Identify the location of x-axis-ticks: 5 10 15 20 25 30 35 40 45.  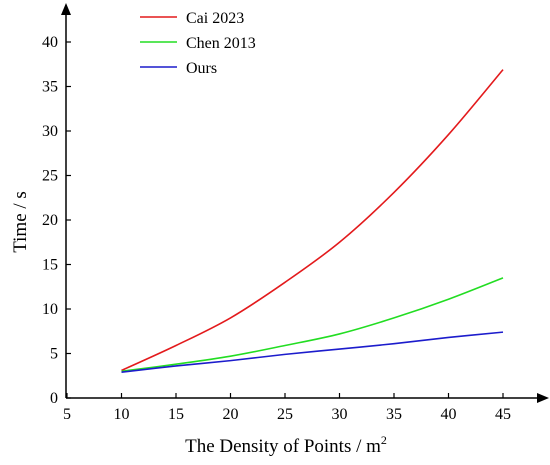
(287, 408).